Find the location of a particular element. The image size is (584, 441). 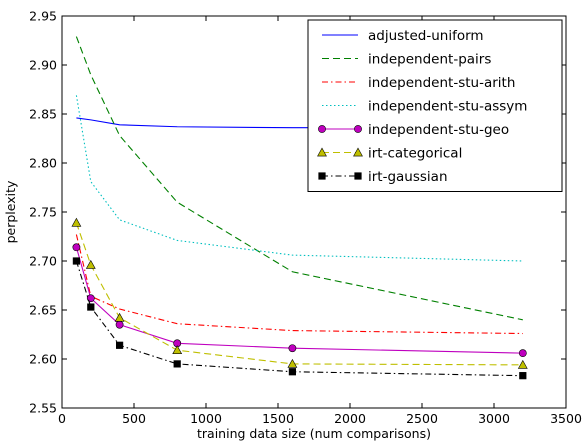

y-tick-label: 2.85 is located at coordinates (43, 114).